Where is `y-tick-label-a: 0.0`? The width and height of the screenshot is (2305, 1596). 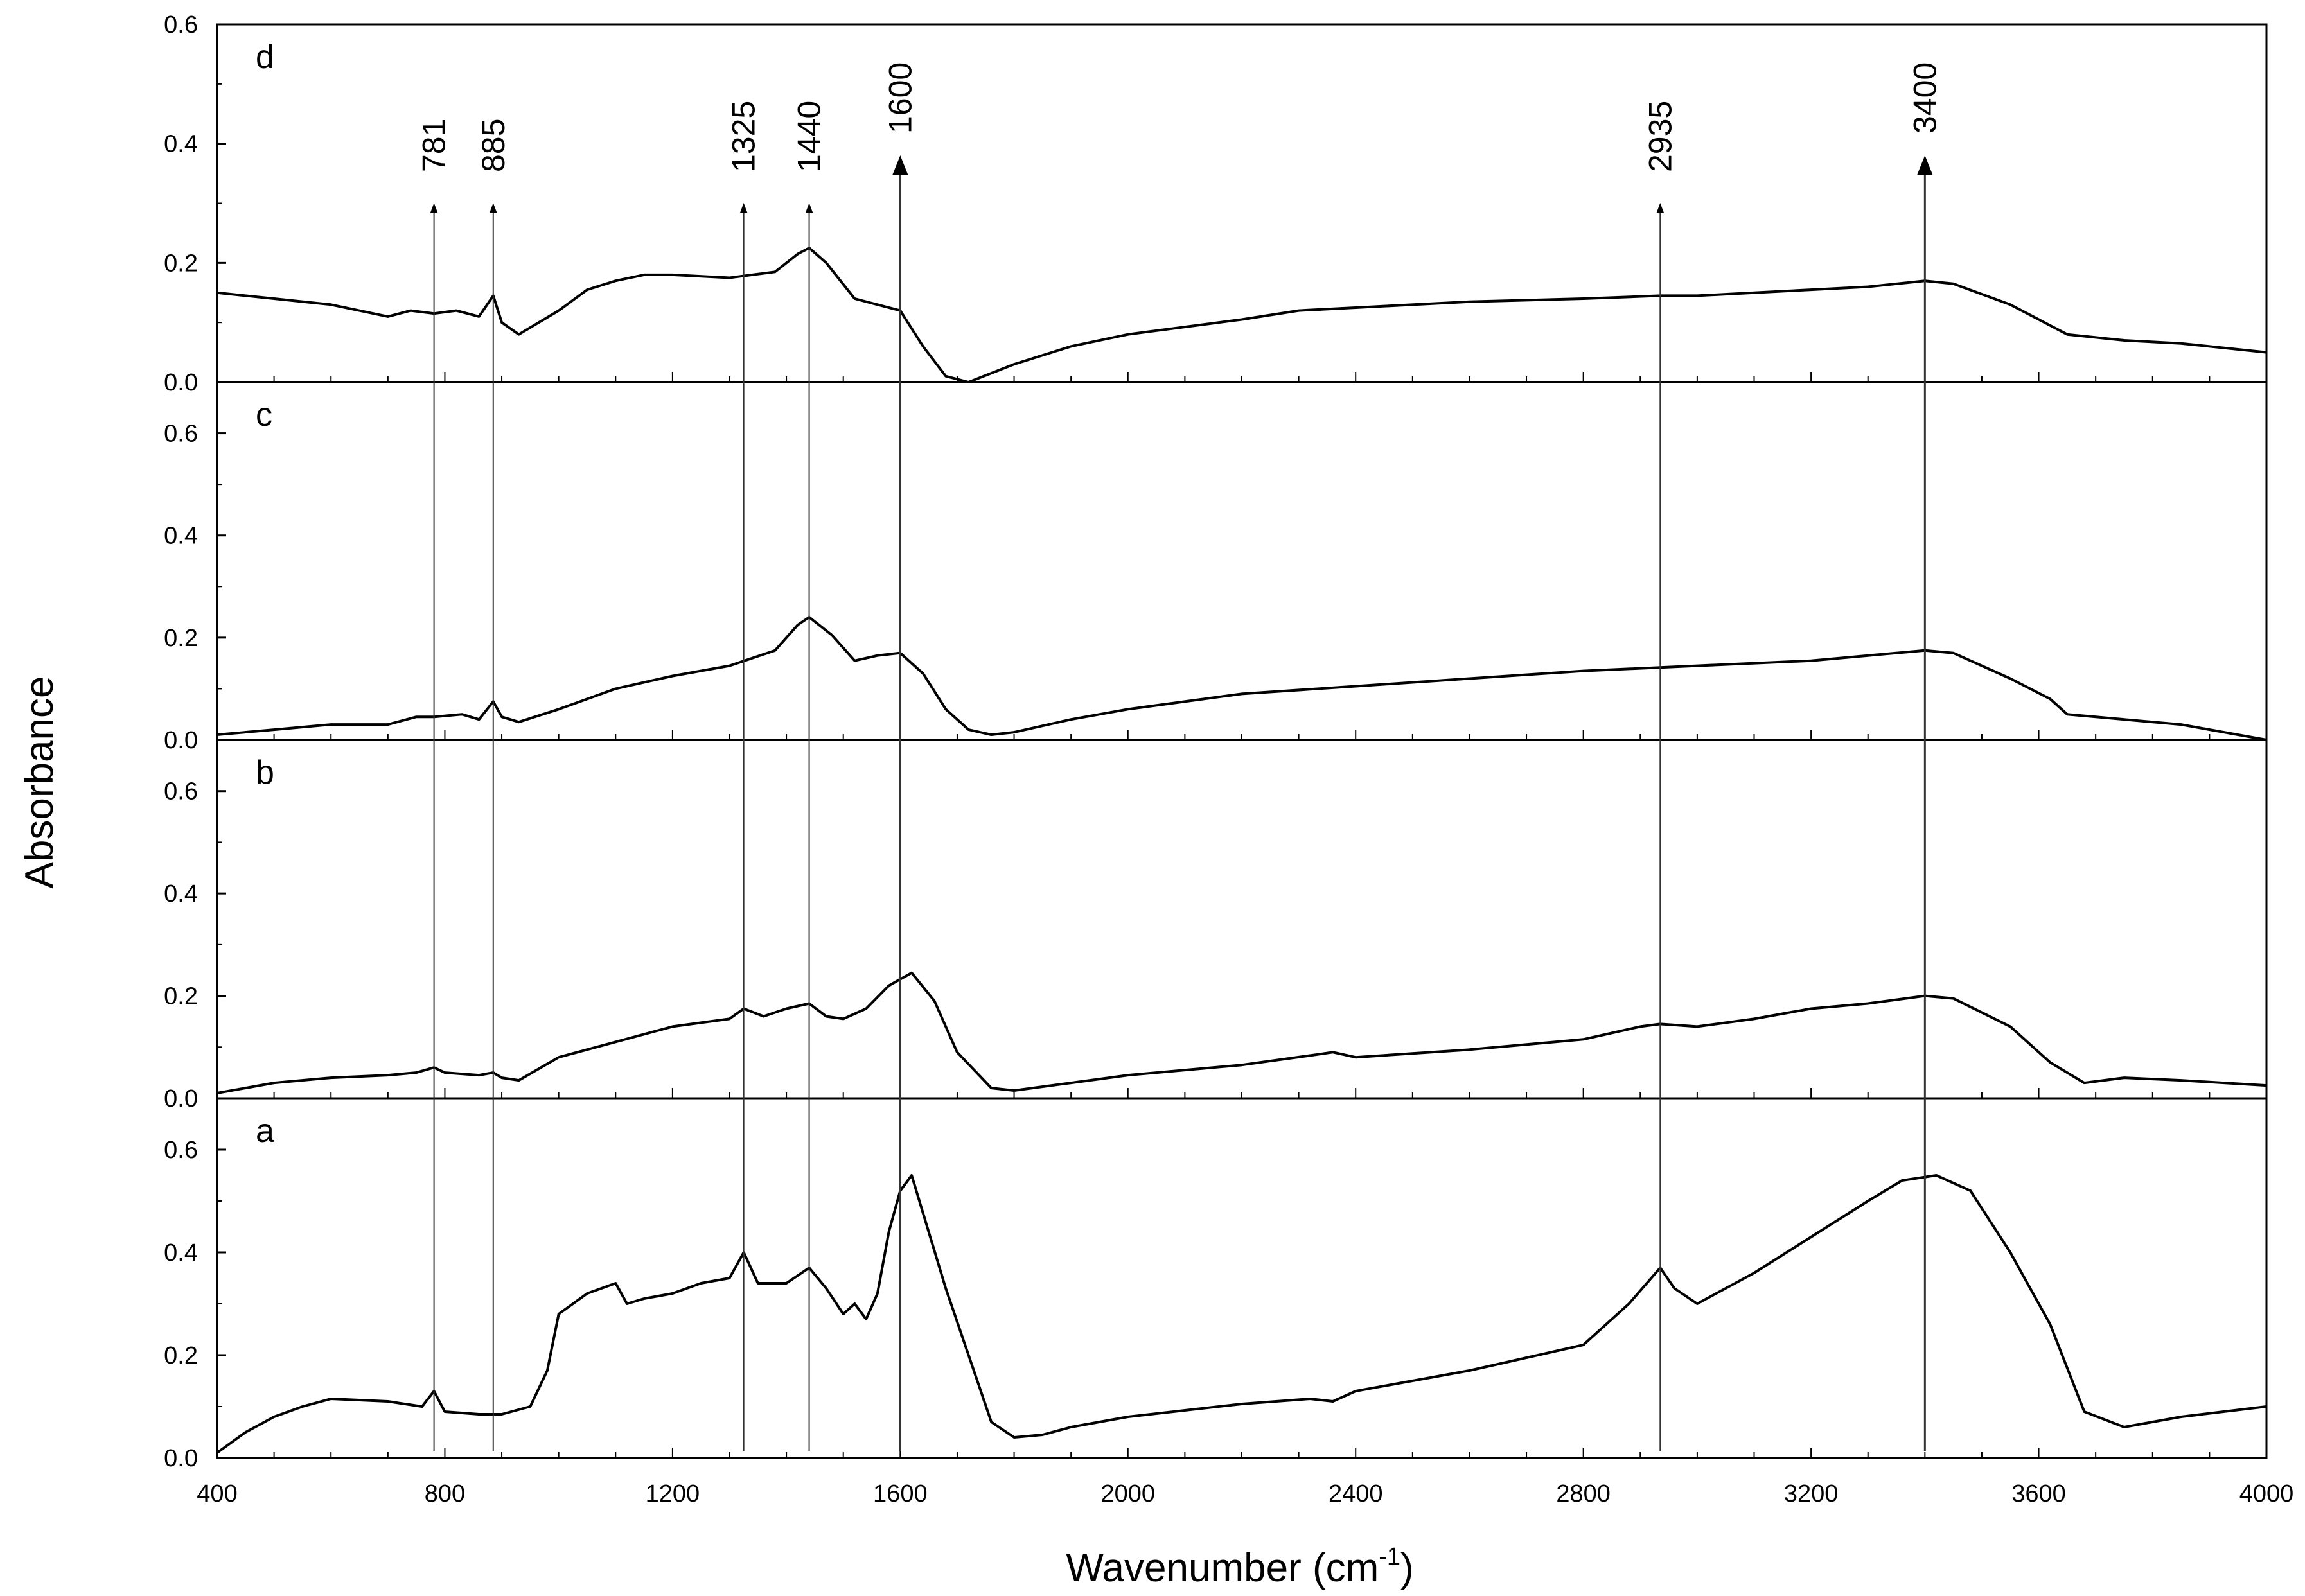
y-tick-label-a: 0.0 is located at coordinates (181, 1458).